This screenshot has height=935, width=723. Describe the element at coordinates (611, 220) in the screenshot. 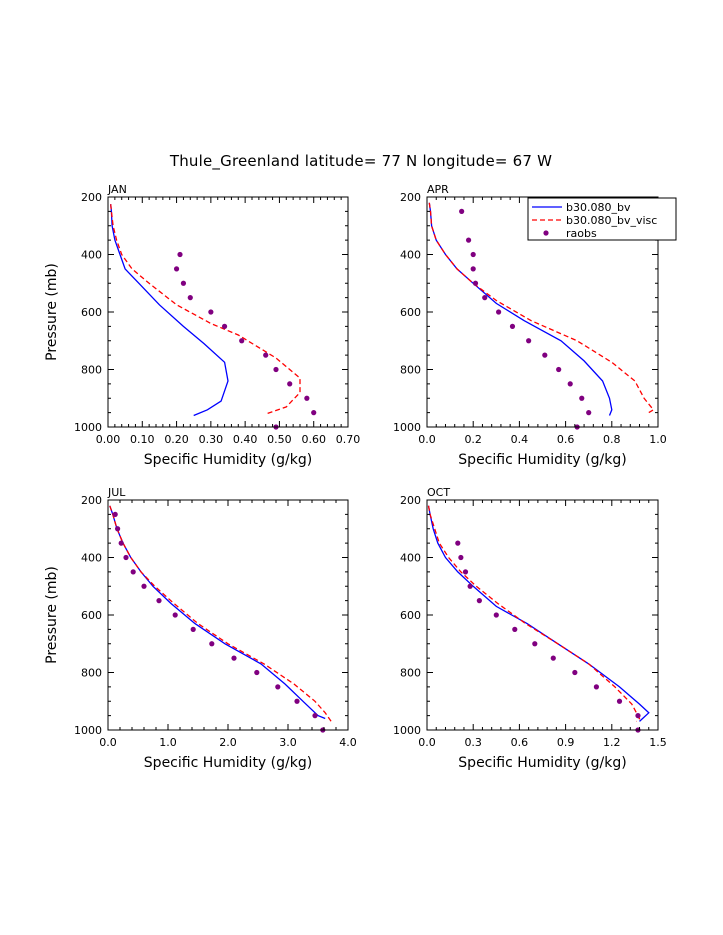

I see `legend-label: b30.080_bv_visc` at that location.